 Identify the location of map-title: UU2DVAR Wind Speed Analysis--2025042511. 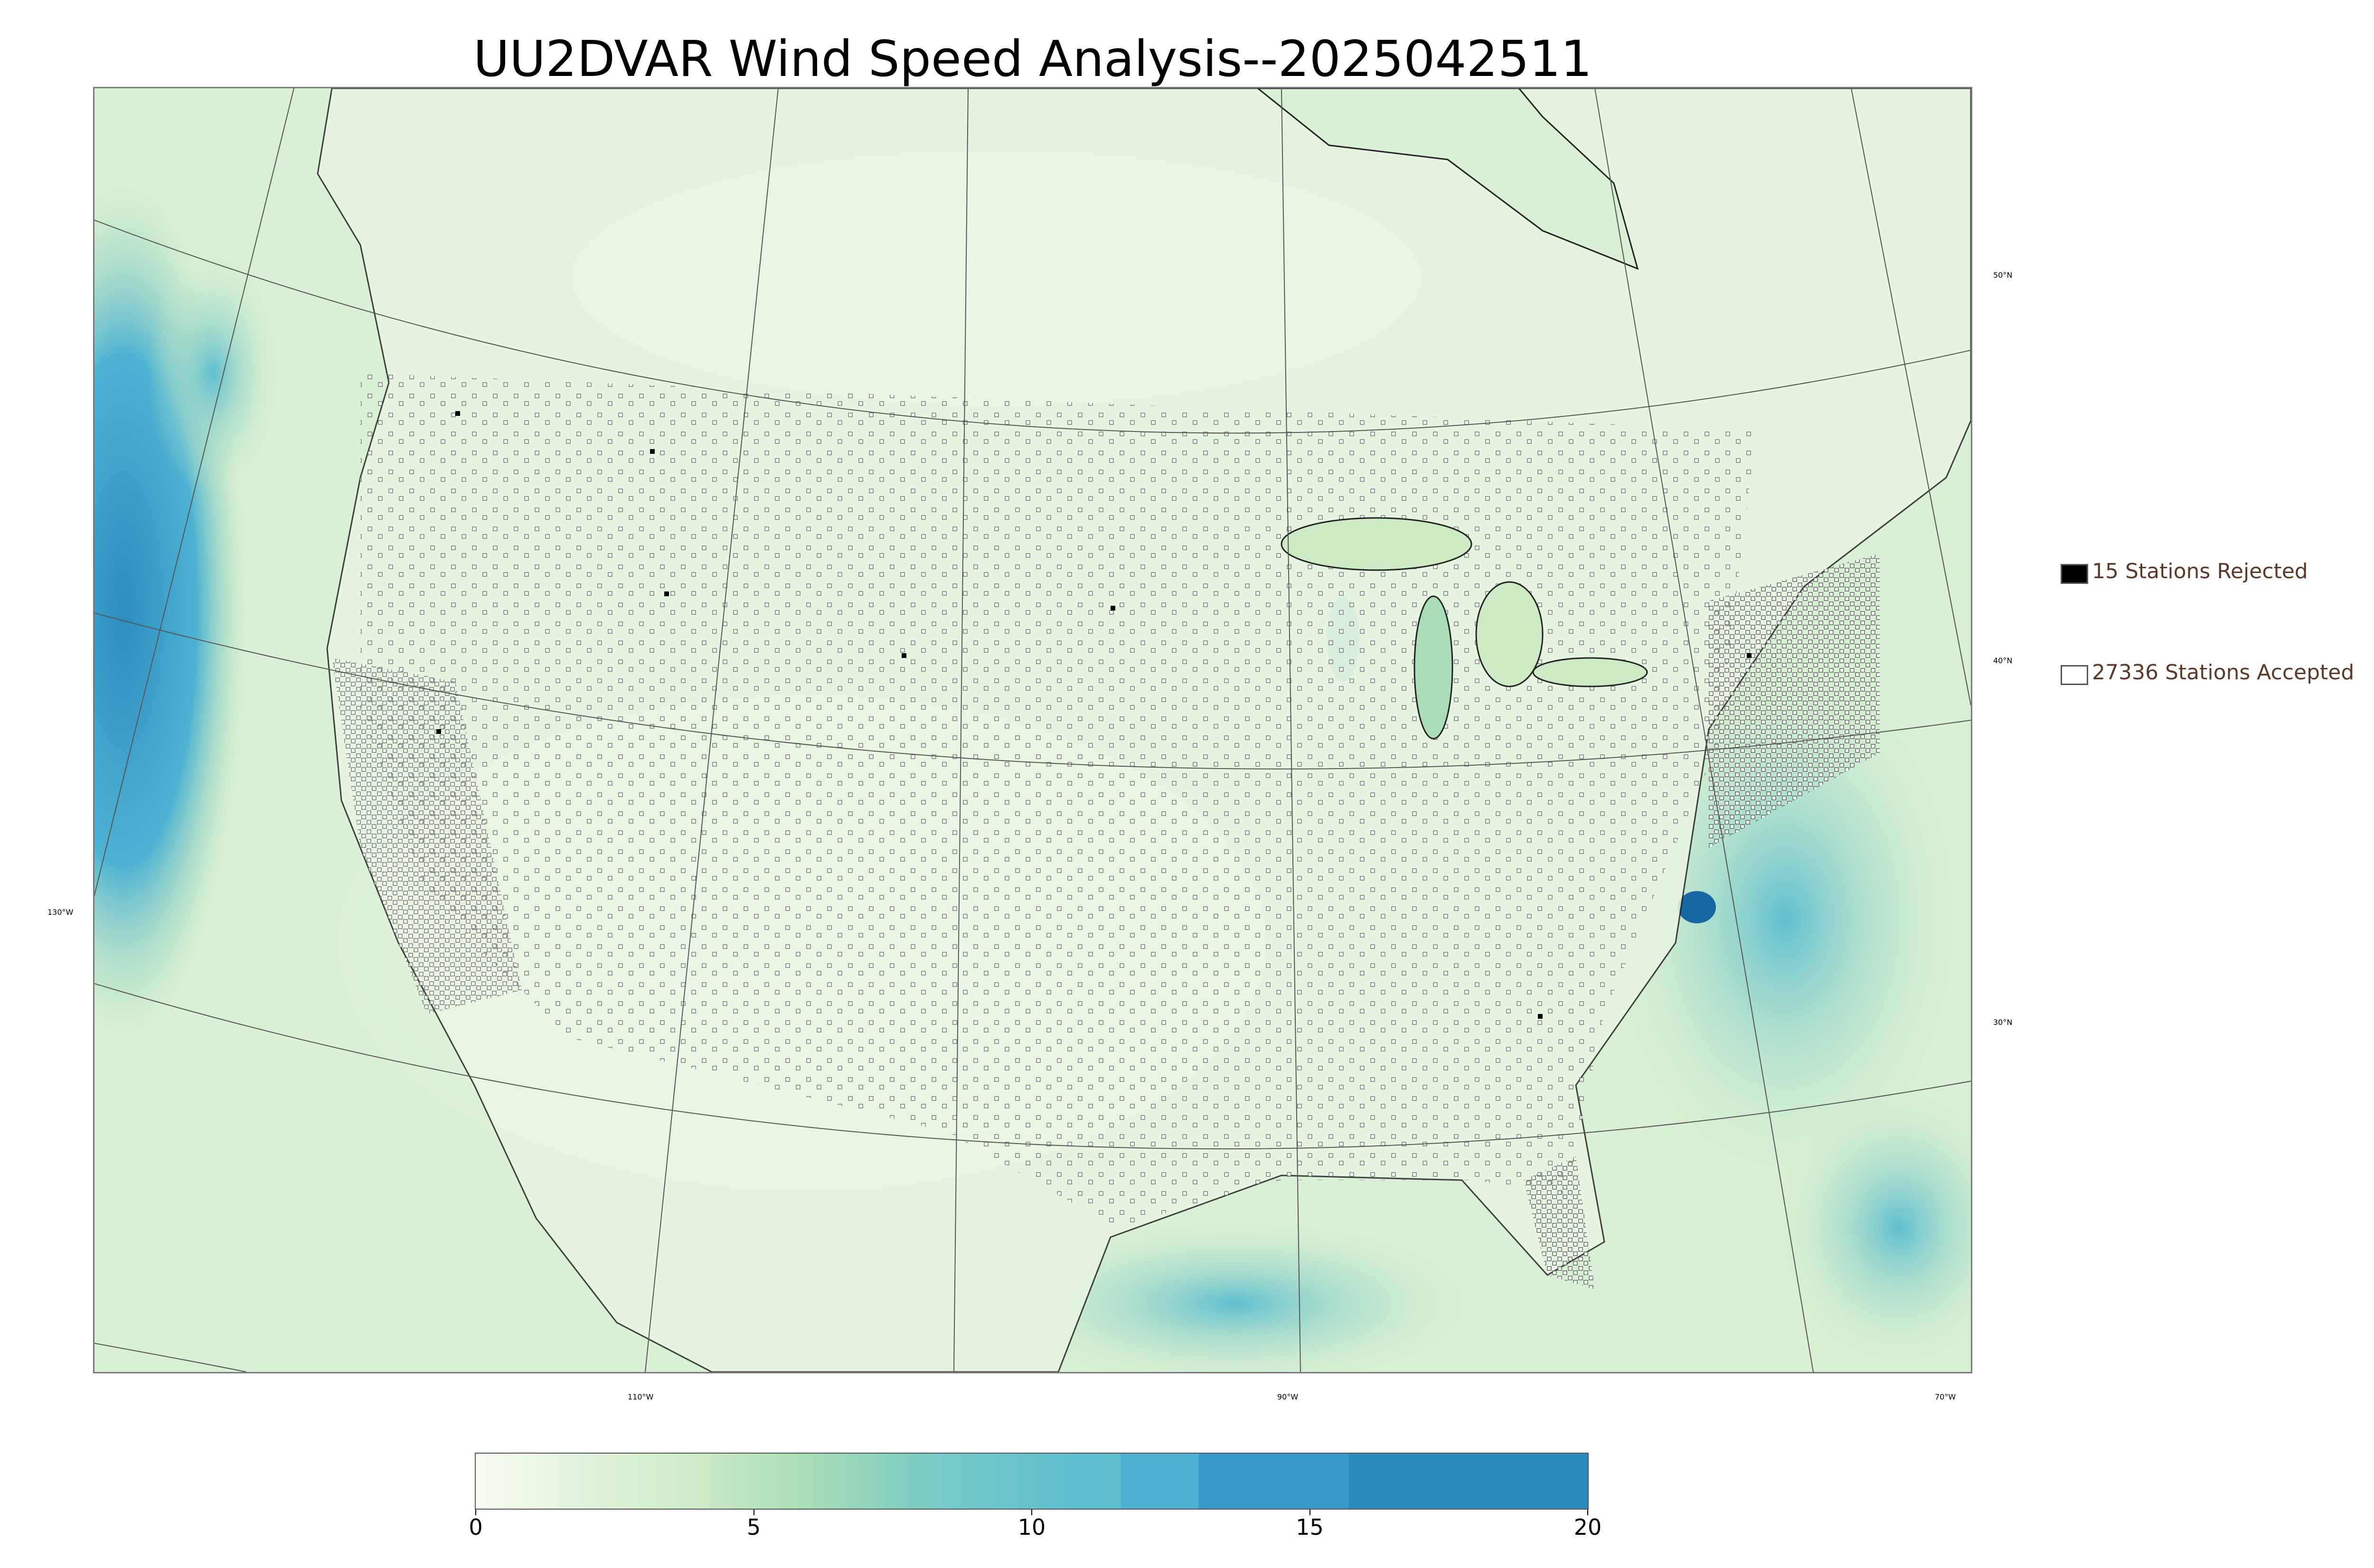
(1032, 59).